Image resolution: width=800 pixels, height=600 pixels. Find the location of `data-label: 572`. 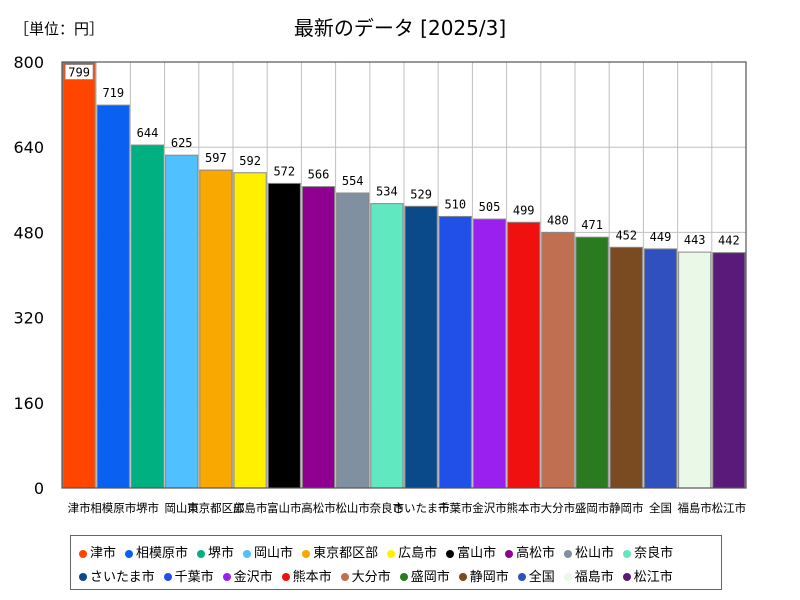

data-label: 572 is located at coordinates (284, 171).